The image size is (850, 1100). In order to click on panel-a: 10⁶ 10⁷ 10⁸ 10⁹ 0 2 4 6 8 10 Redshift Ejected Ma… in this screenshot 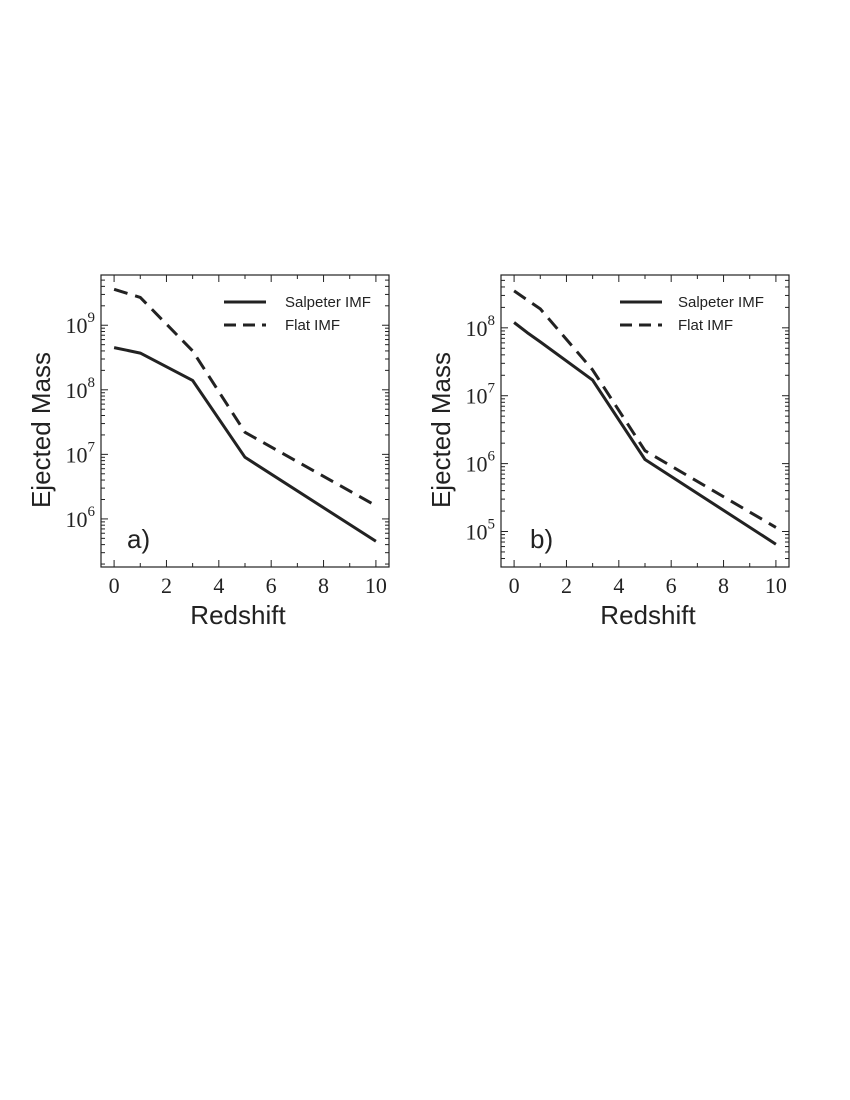, I will do `click(208, 452)`.